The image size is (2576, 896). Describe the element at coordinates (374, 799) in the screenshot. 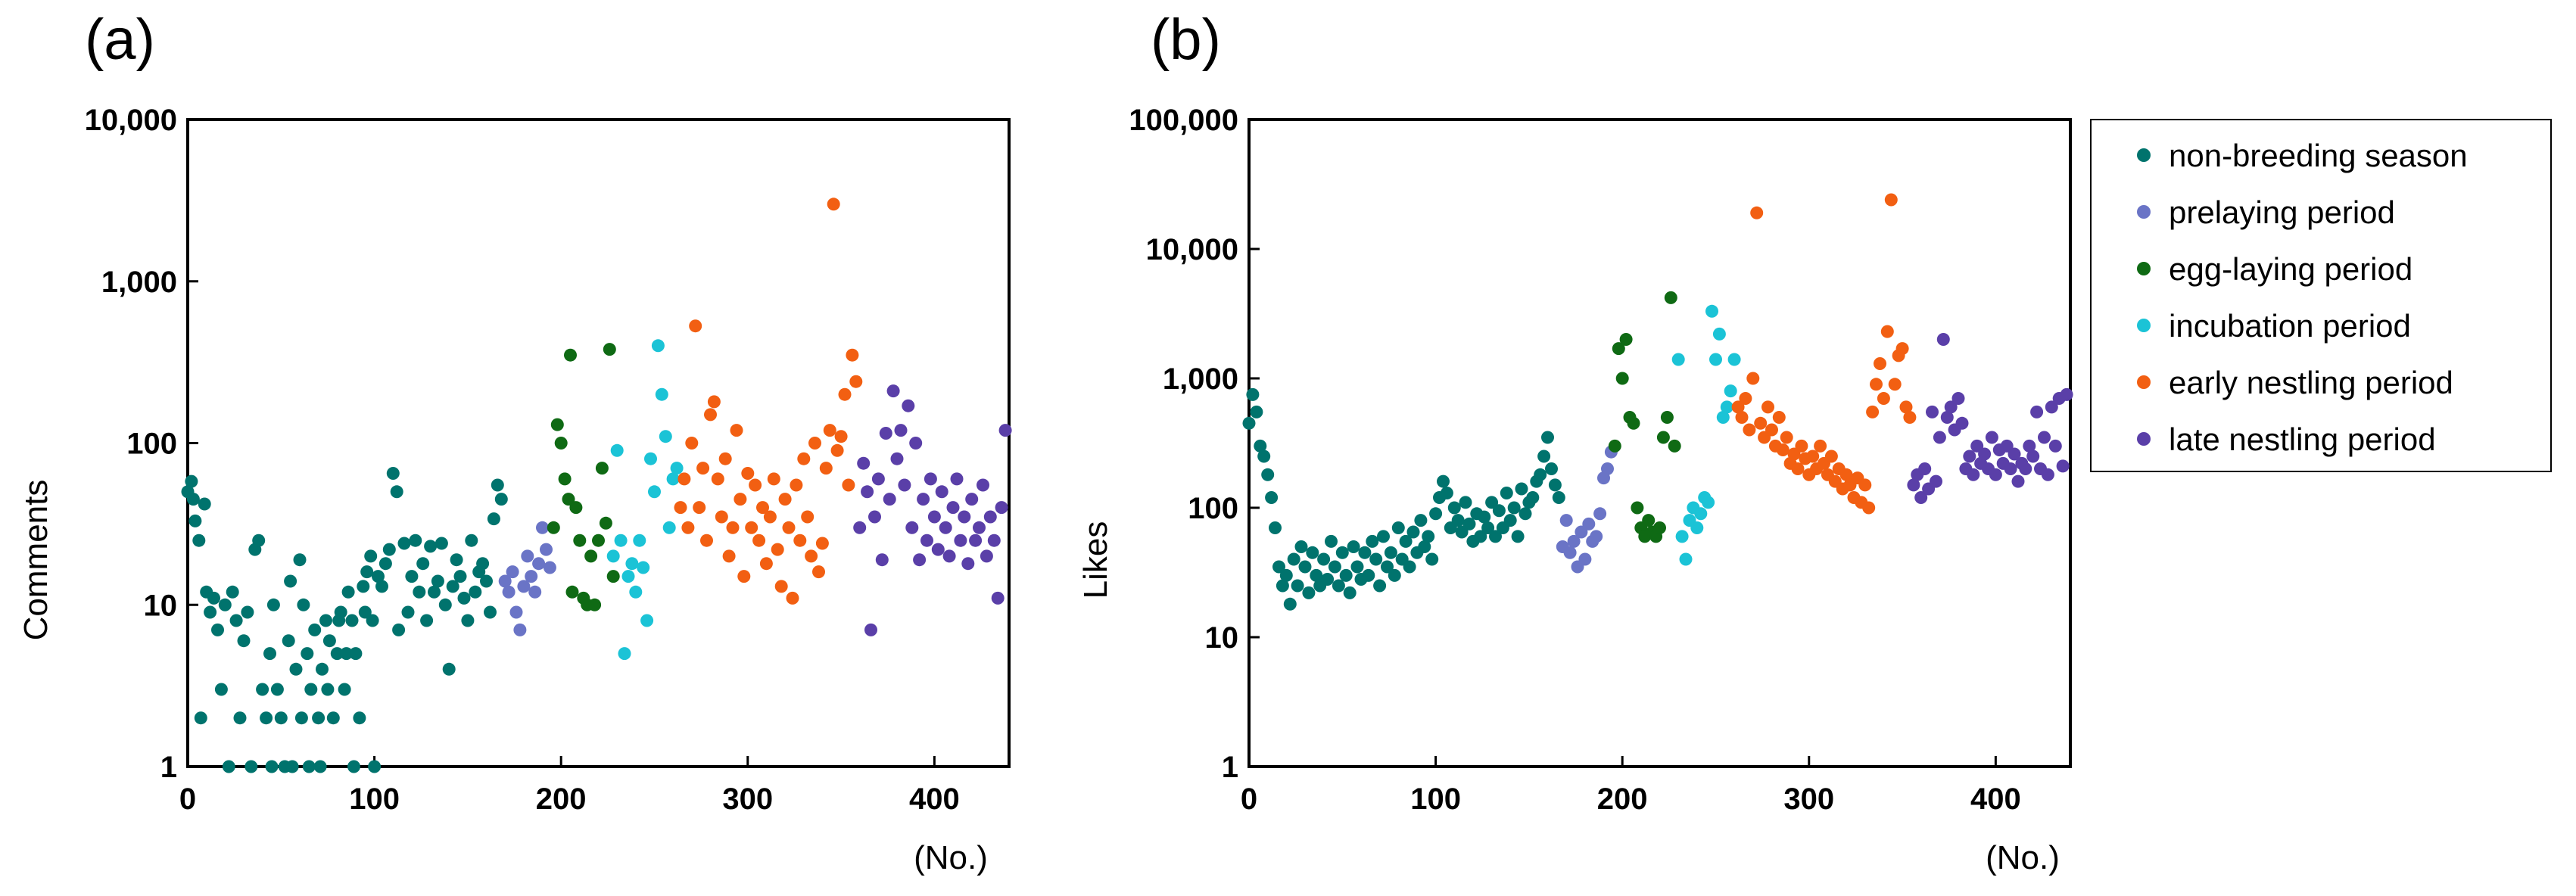

I see `panel-a-x-tick-label: 100` at that location.